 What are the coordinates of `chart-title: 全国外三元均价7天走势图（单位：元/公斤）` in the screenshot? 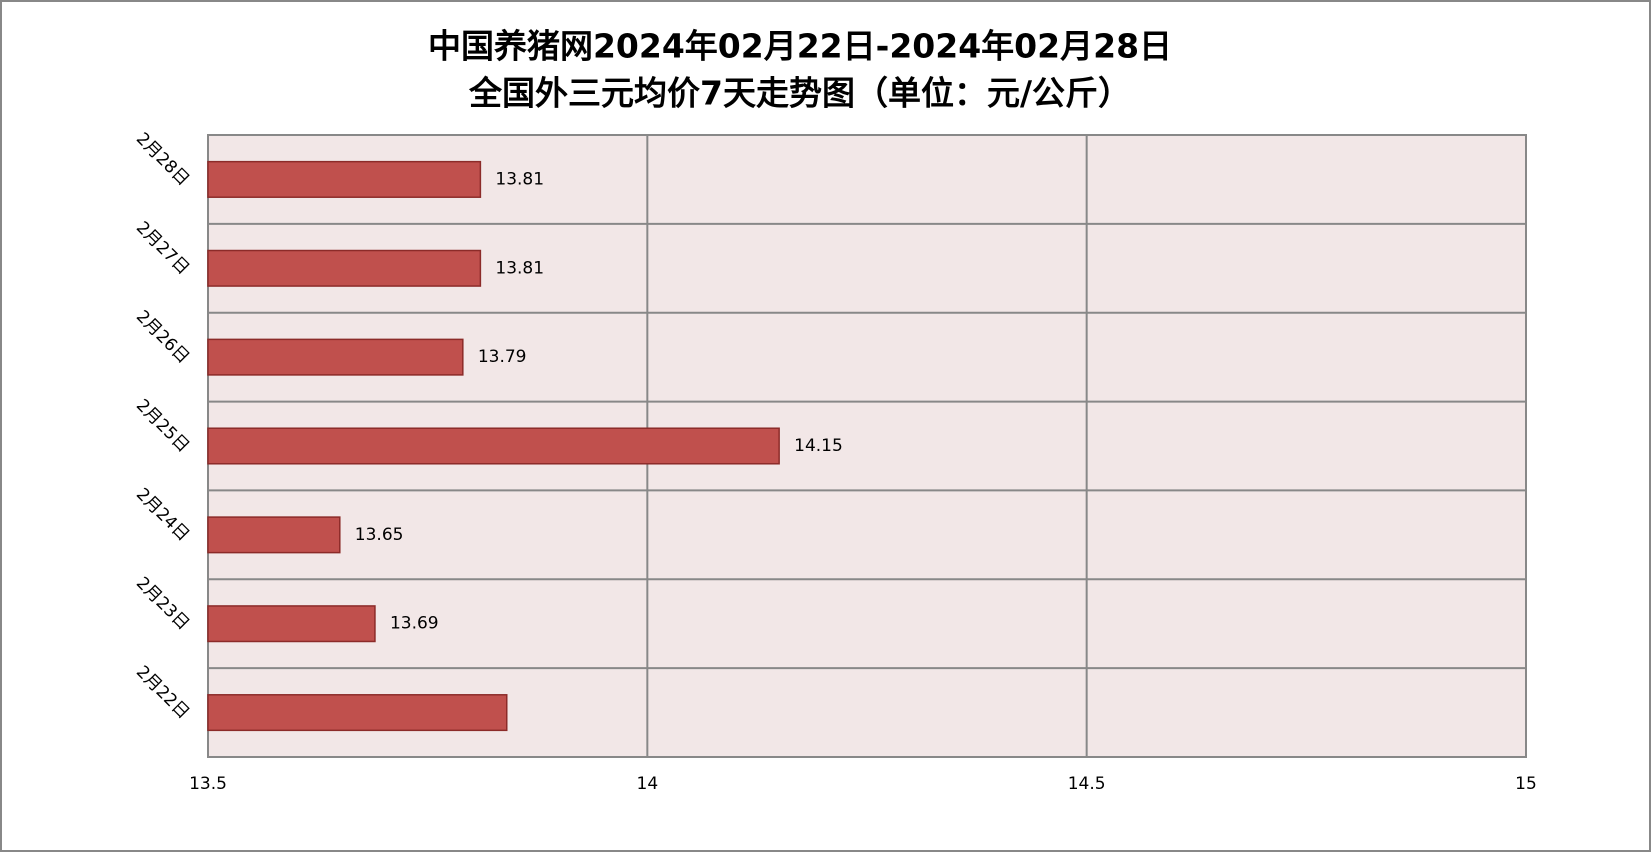 It's located at (799, 93).